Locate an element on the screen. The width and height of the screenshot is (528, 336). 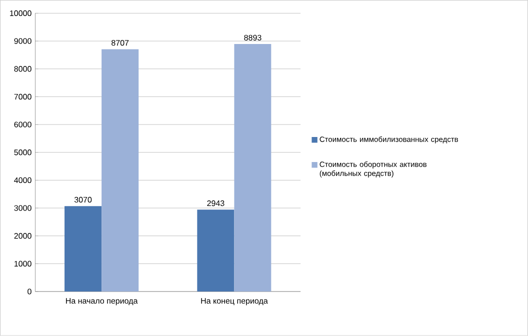
y-tick-label: 6000 is located at coordinates (23, 125).